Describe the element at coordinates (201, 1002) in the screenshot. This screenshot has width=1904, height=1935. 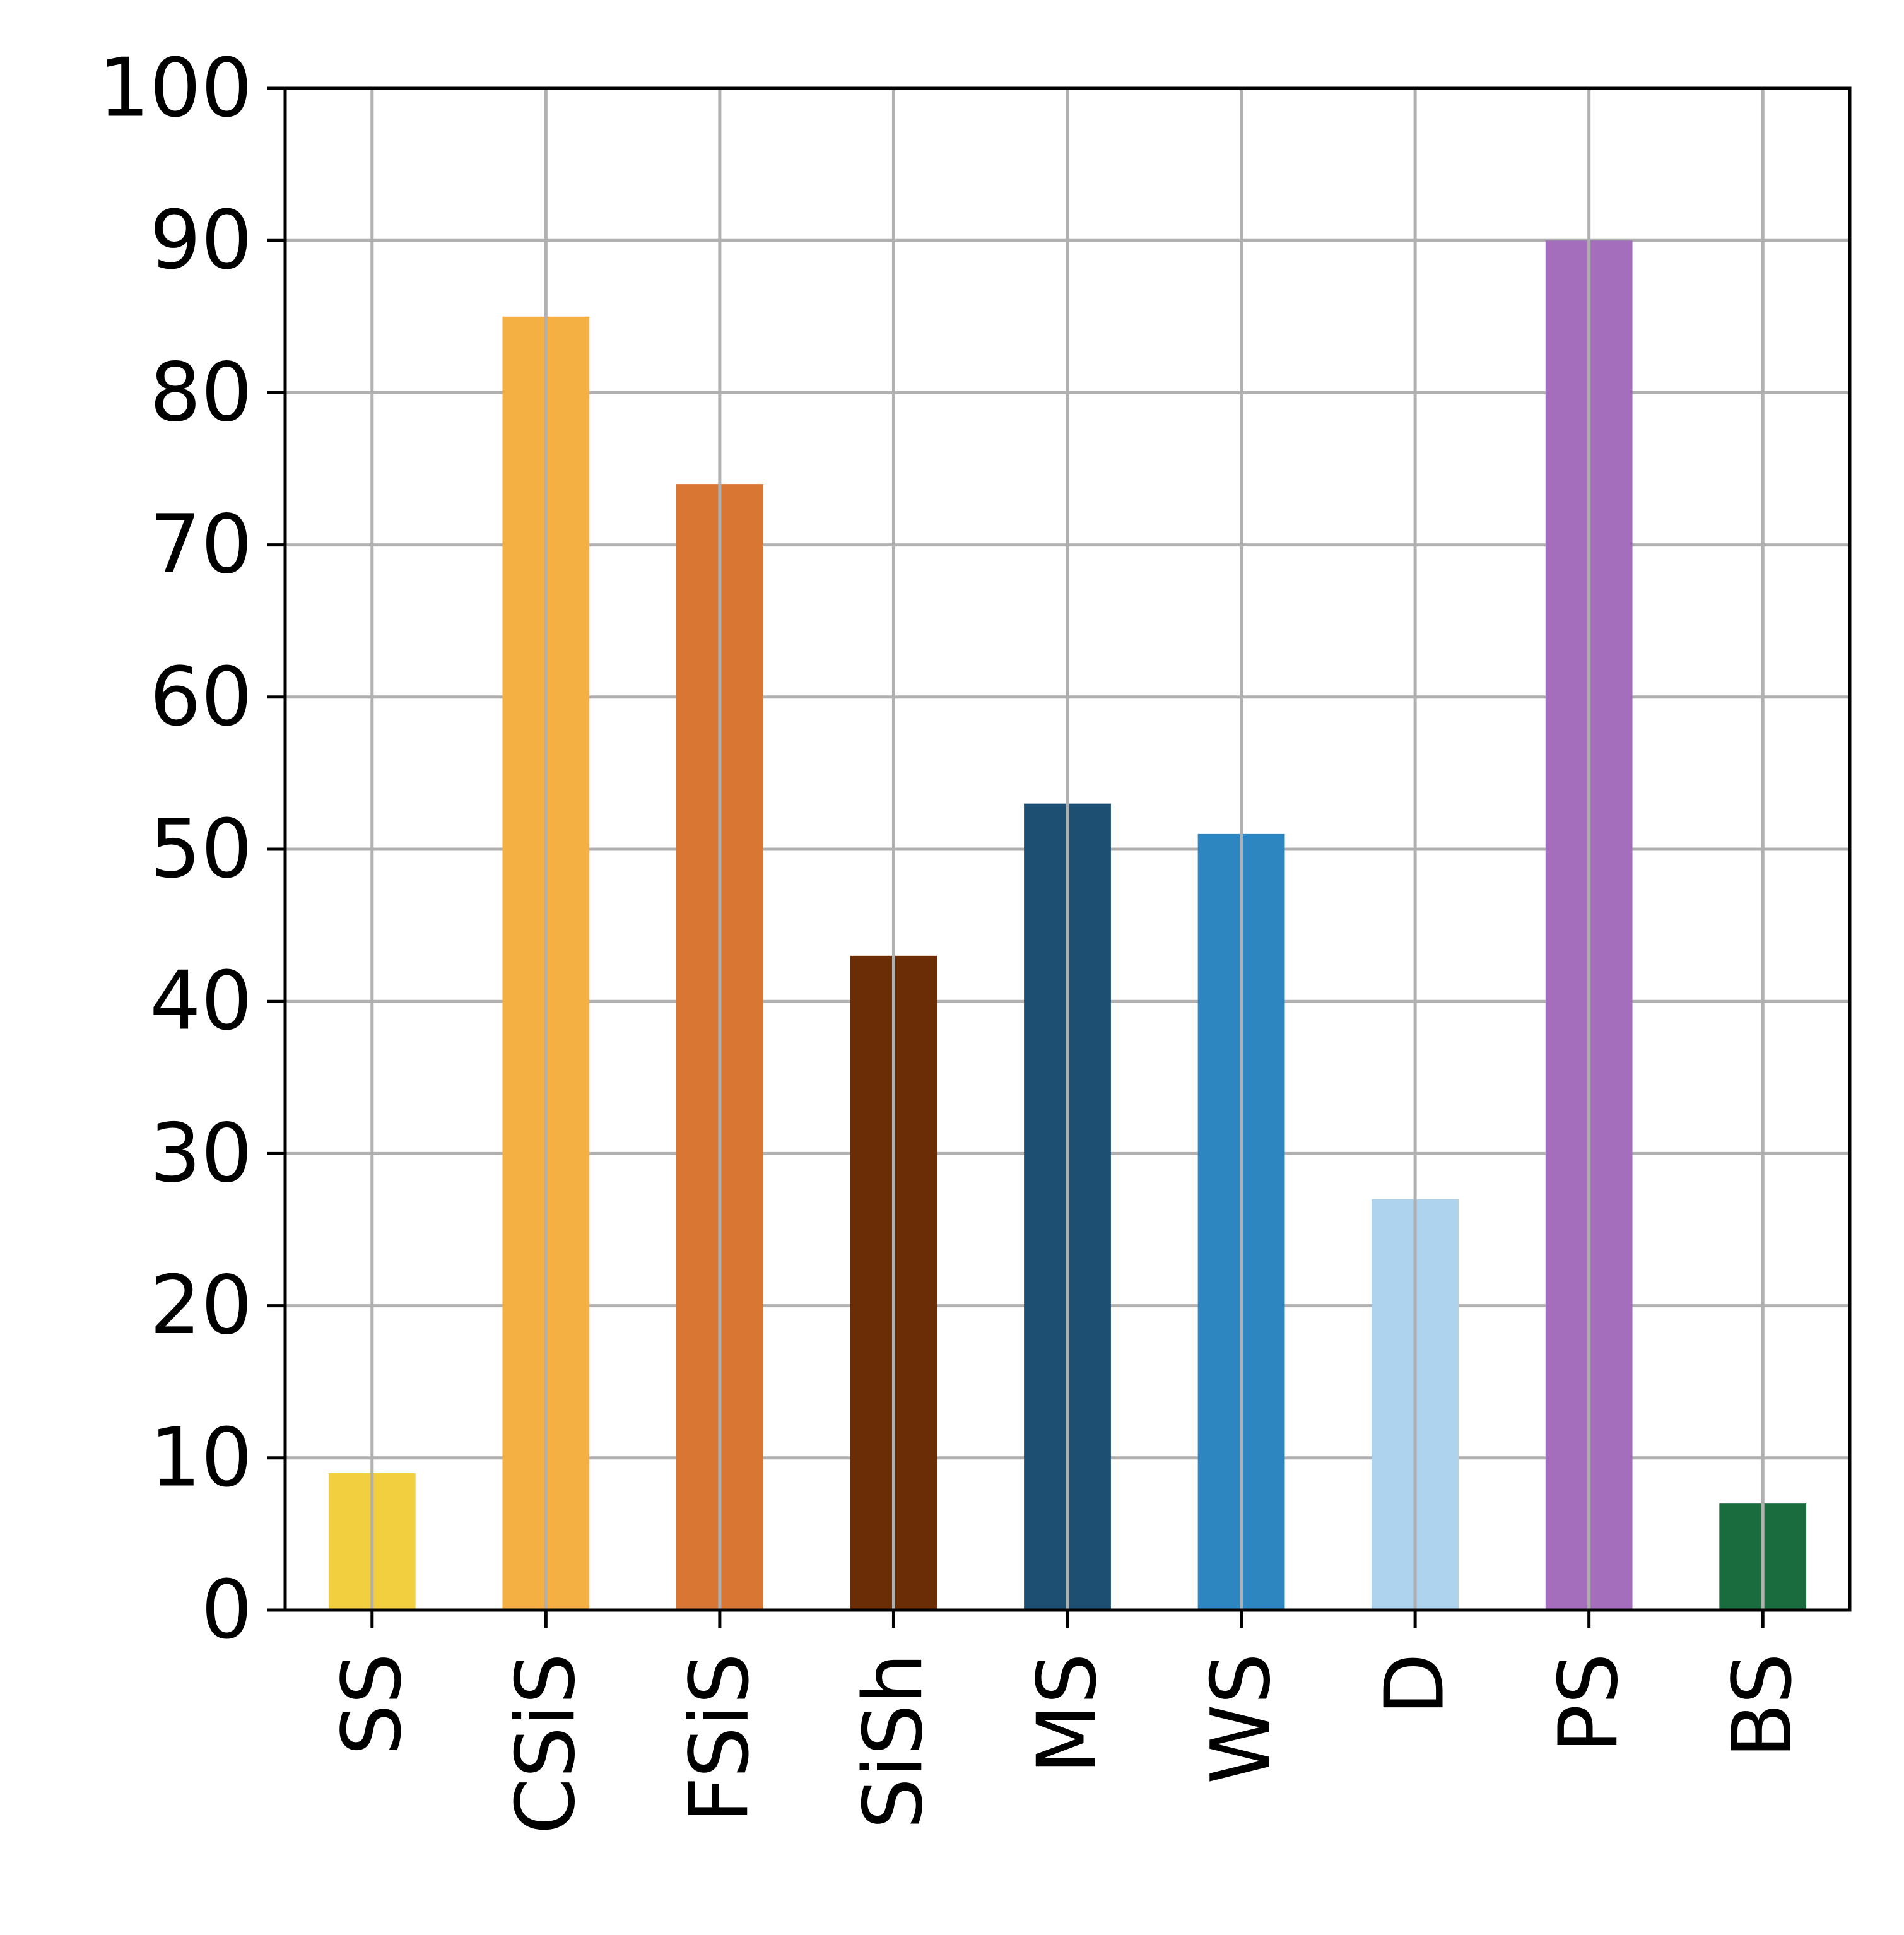
I see `y-tick-label: 40` at that location.